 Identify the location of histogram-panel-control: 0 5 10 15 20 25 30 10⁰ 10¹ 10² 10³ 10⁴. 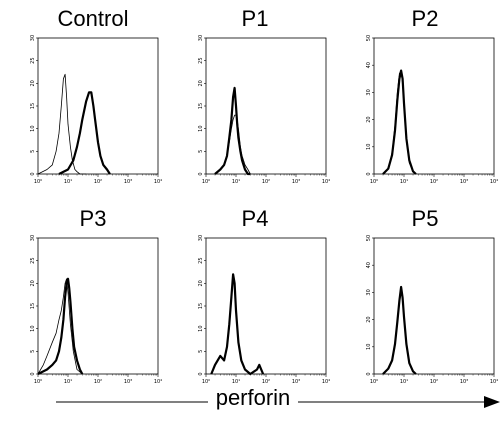
(96, 110).